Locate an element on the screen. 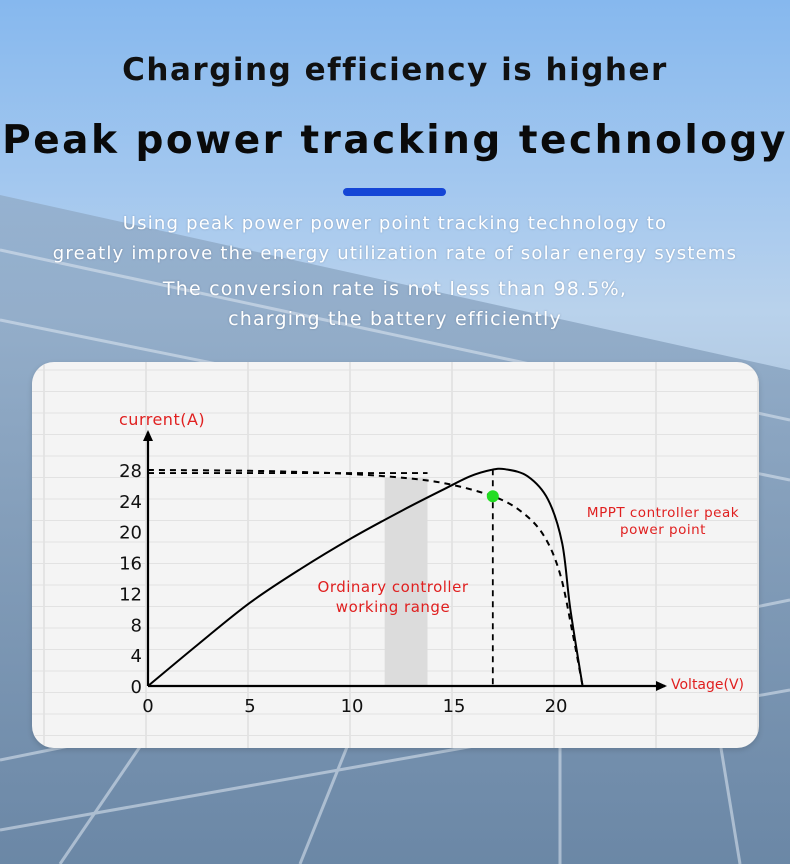 The width and height of the screenshot is (790, 864). y-tick-label: 20 is located at coordinates (130, 533).